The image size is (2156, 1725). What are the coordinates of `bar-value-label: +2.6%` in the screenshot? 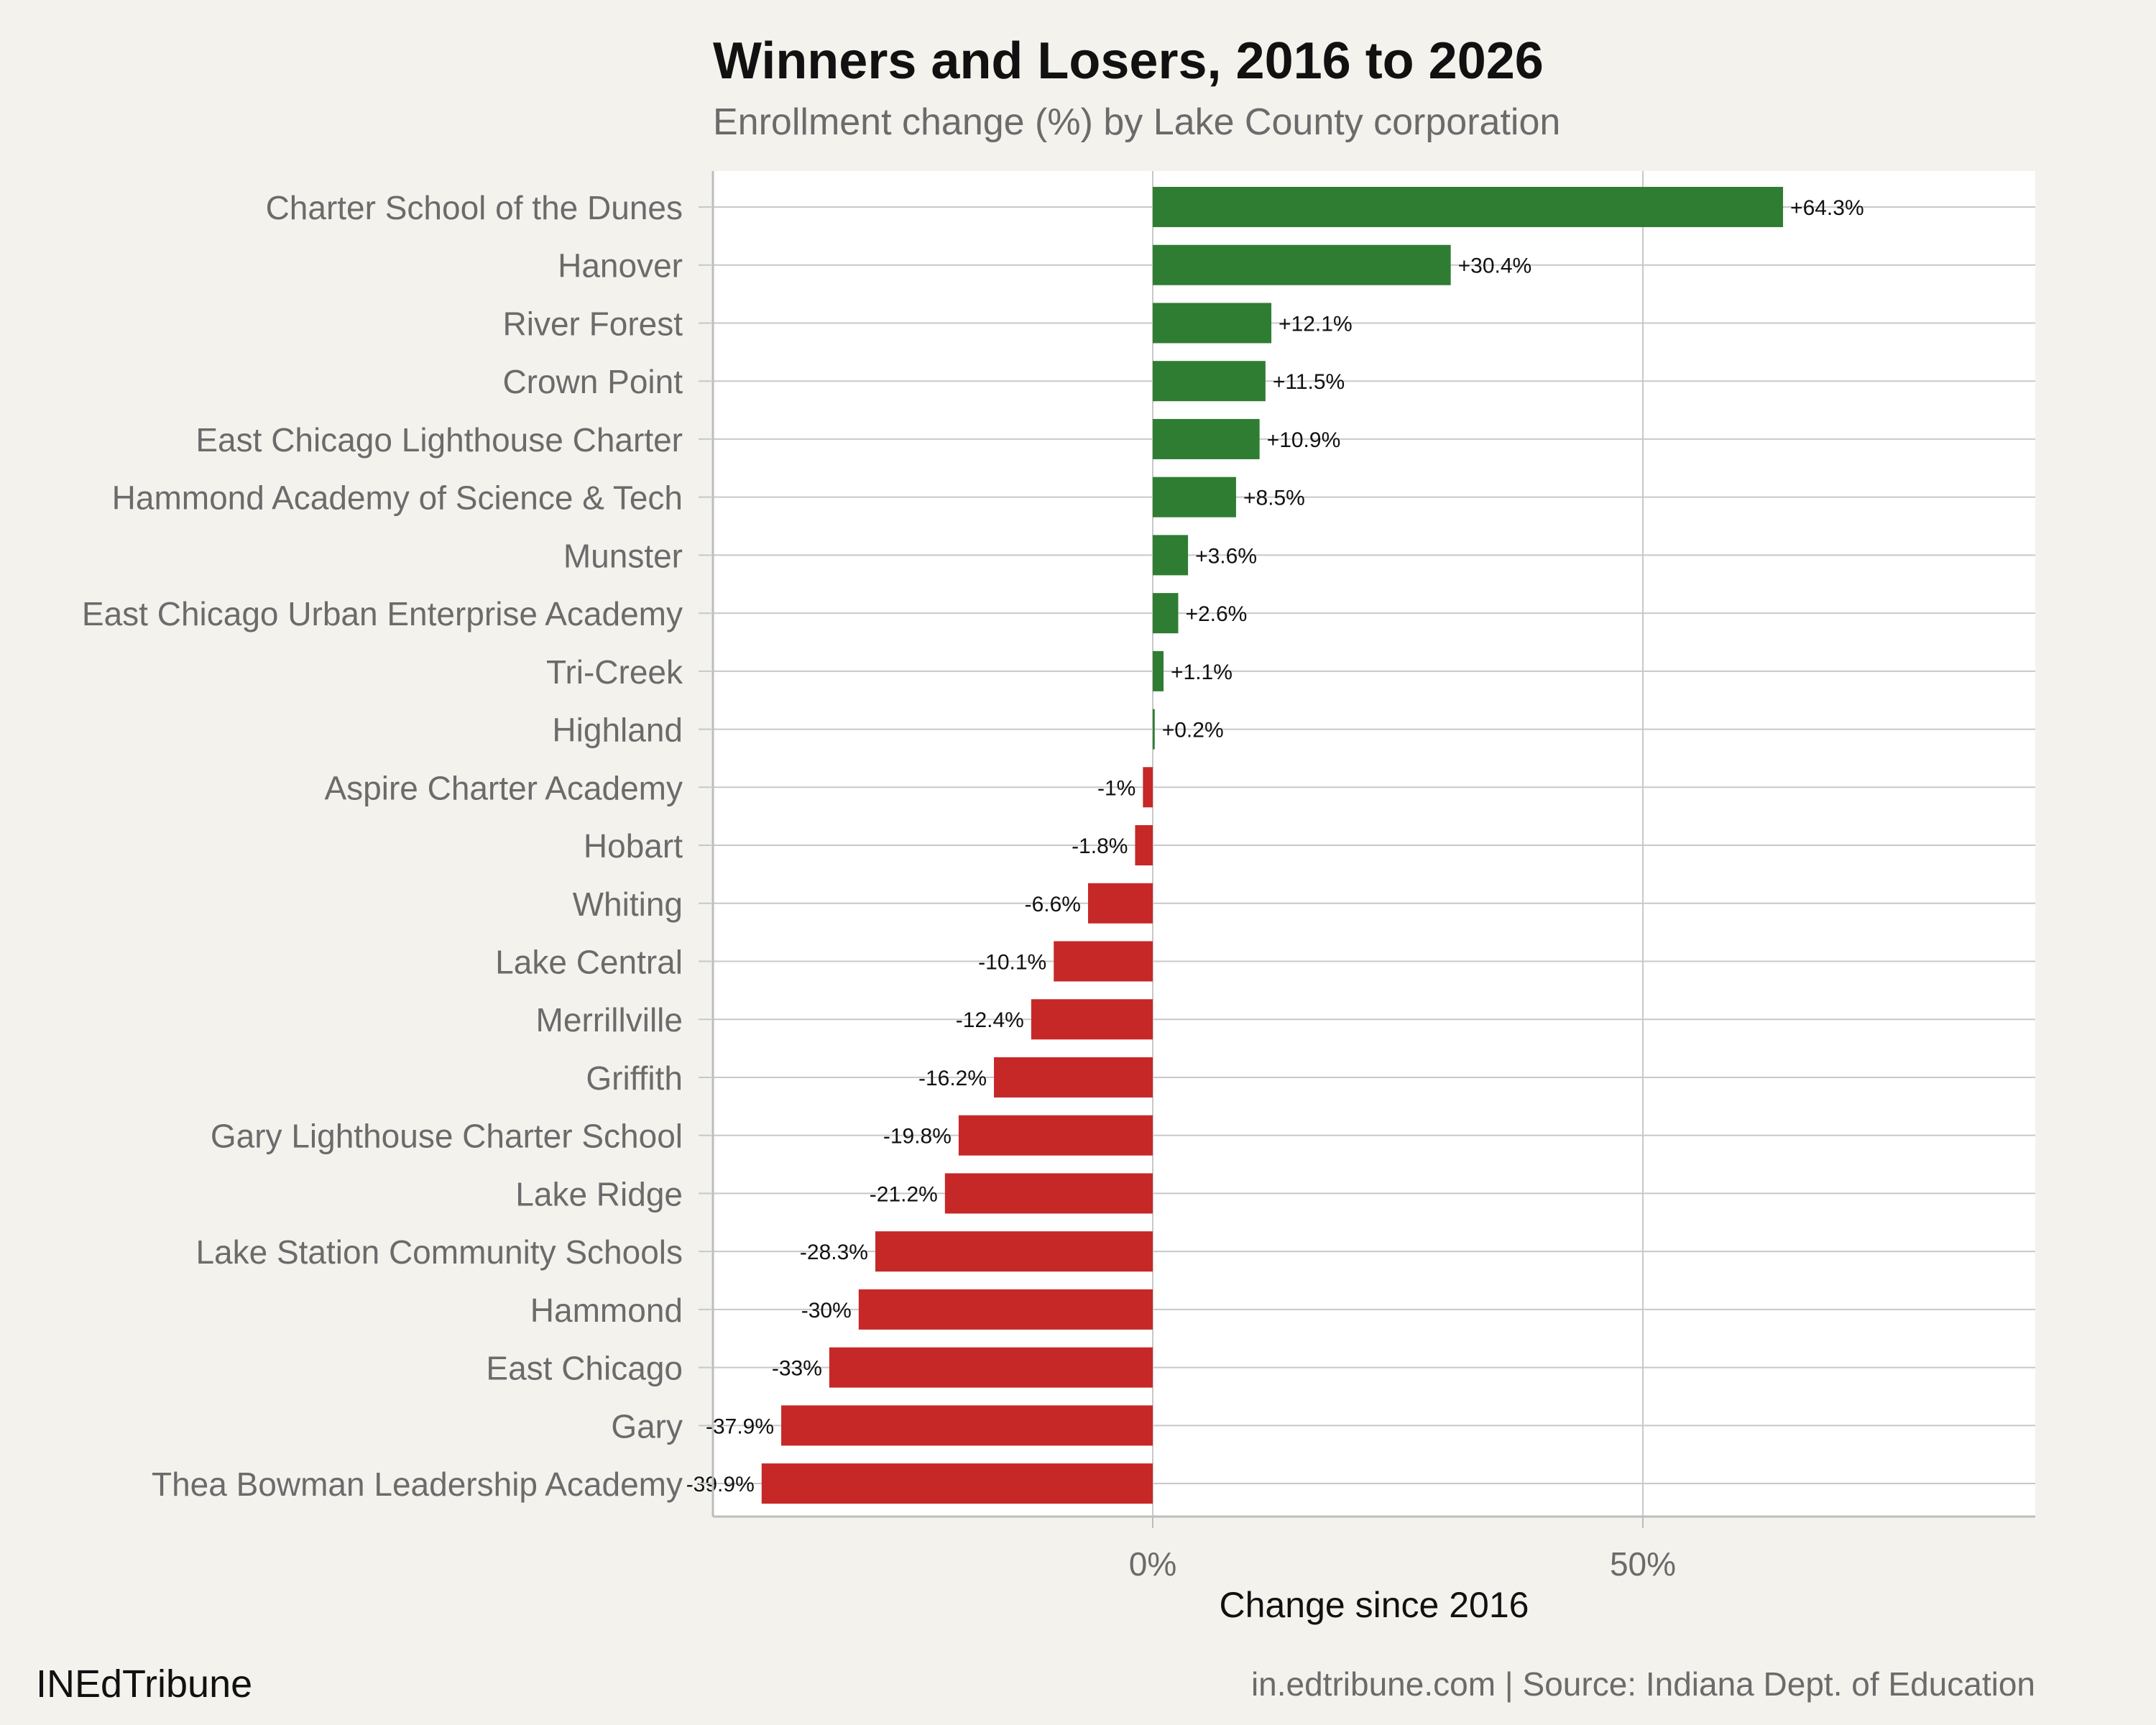 It's located at (1216, 614).